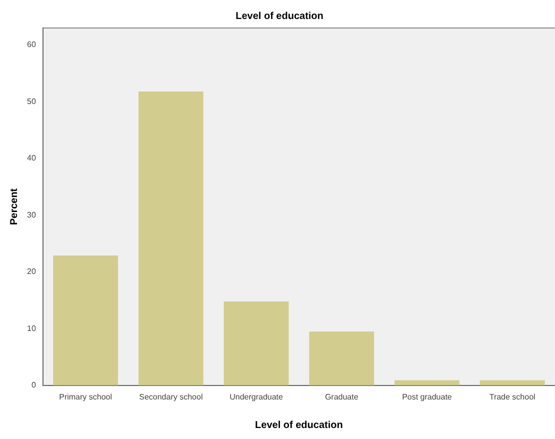 Image resolution: width=555 pixels, height=439 pixels. I want to click on x-tick-label: Graduate, so click(341, 397).